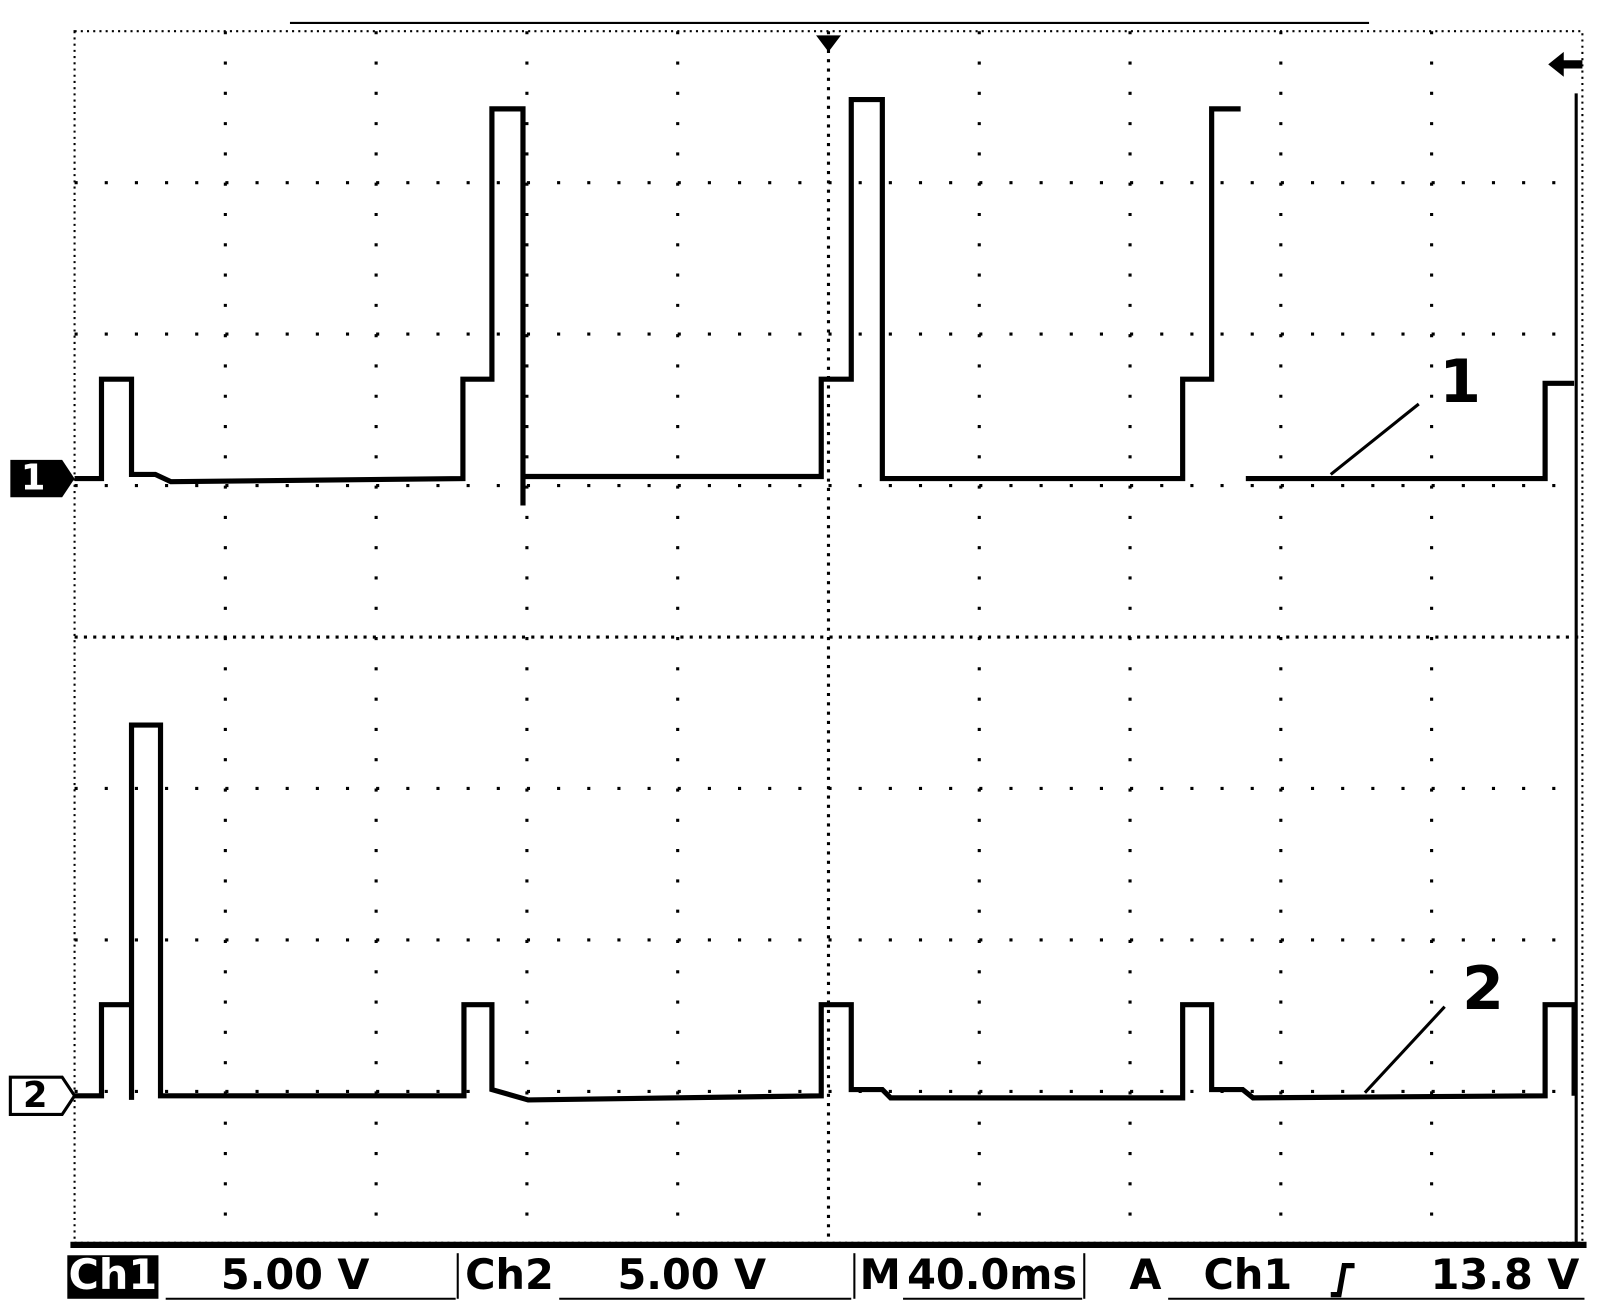 Image resolution: width=1600 pixels, height=1302 pixels. I want to click on annotation-label: 1, so click(1460, 382).